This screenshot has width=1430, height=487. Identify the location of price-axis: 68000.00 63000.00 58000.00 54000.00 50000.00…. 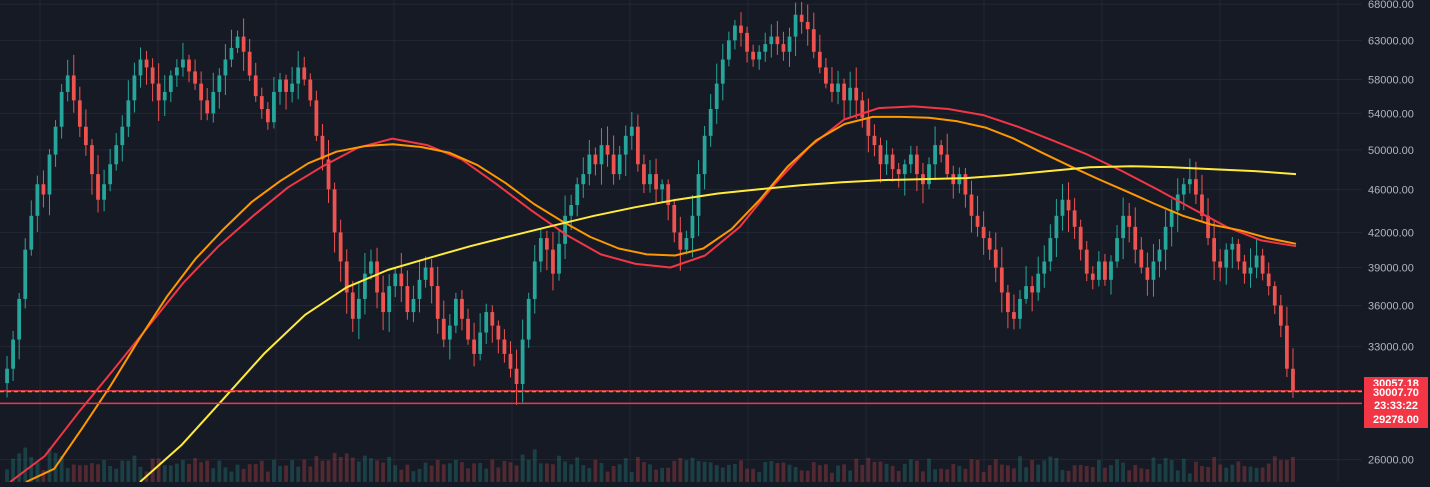
(1396, 241).